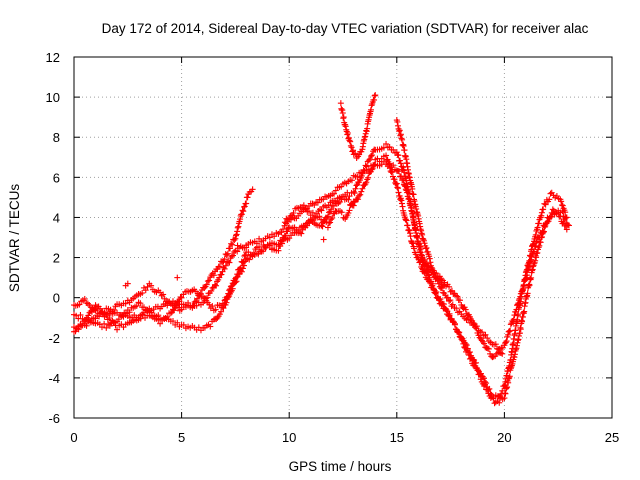 The height and width of the screenshot is (480, 640). Describe the element at coordinates (397, 437) in the screenshot. I see `x-tick-label: 15` at that location.